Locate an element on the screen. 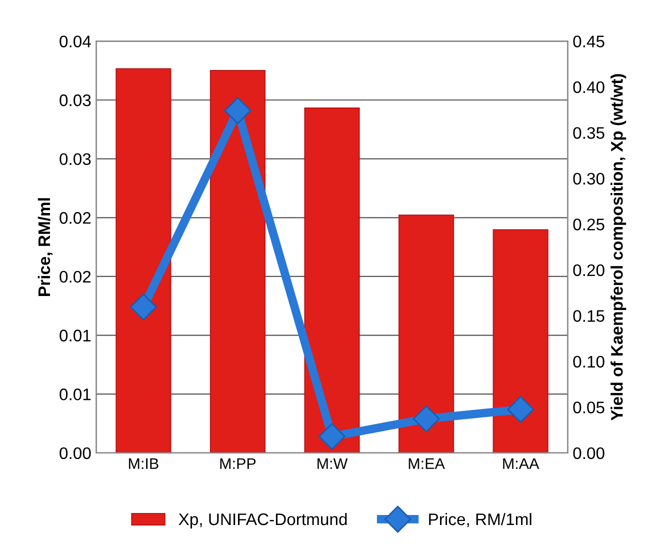 The width and height of the screenshot is (664, 549). x-tick-label: M:W is located at coordinates (333, 463).